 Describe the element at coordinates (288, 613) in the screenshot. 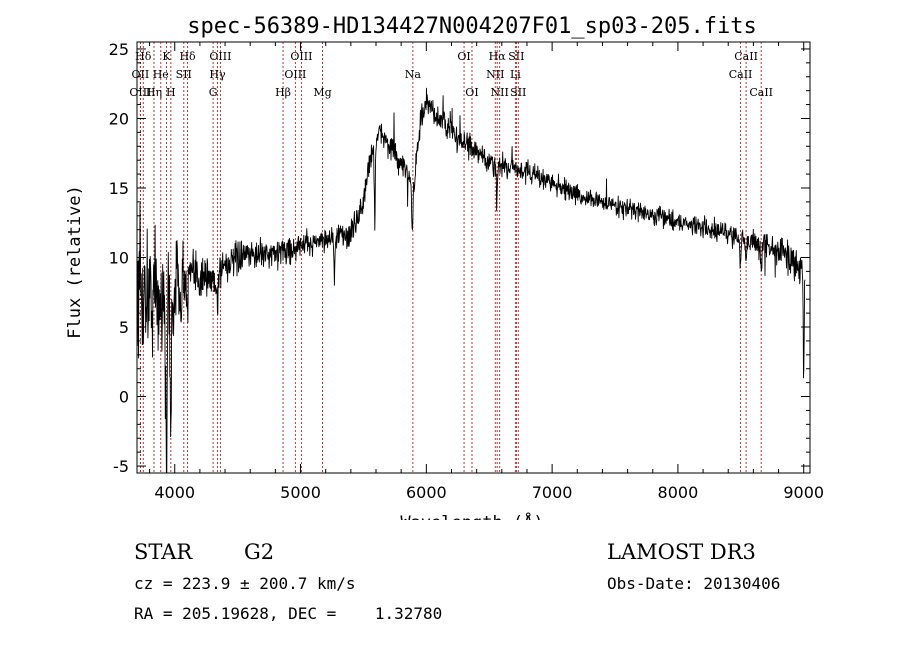

I see `radec-readout: RA = 205.19628, DEC = 1.32780` at that location.